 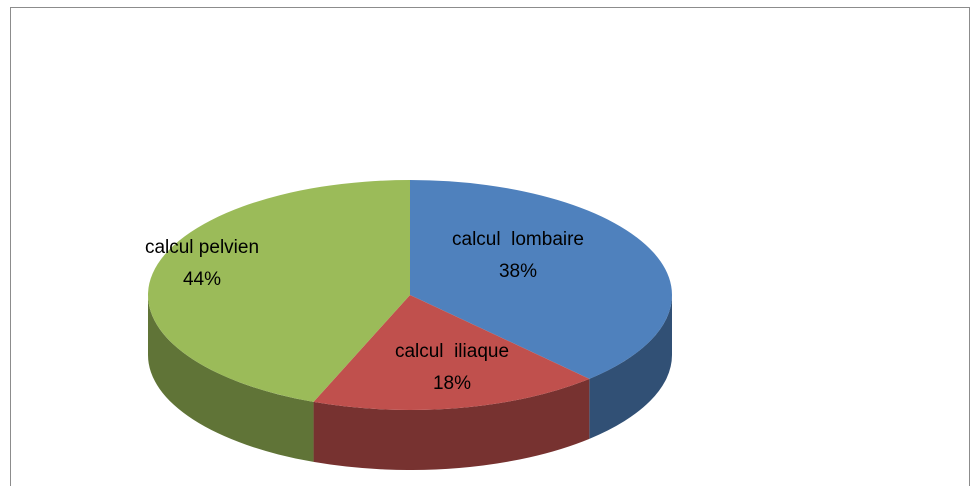 I want to click on slice-value-label: 38%, so click(x=518, y=271).